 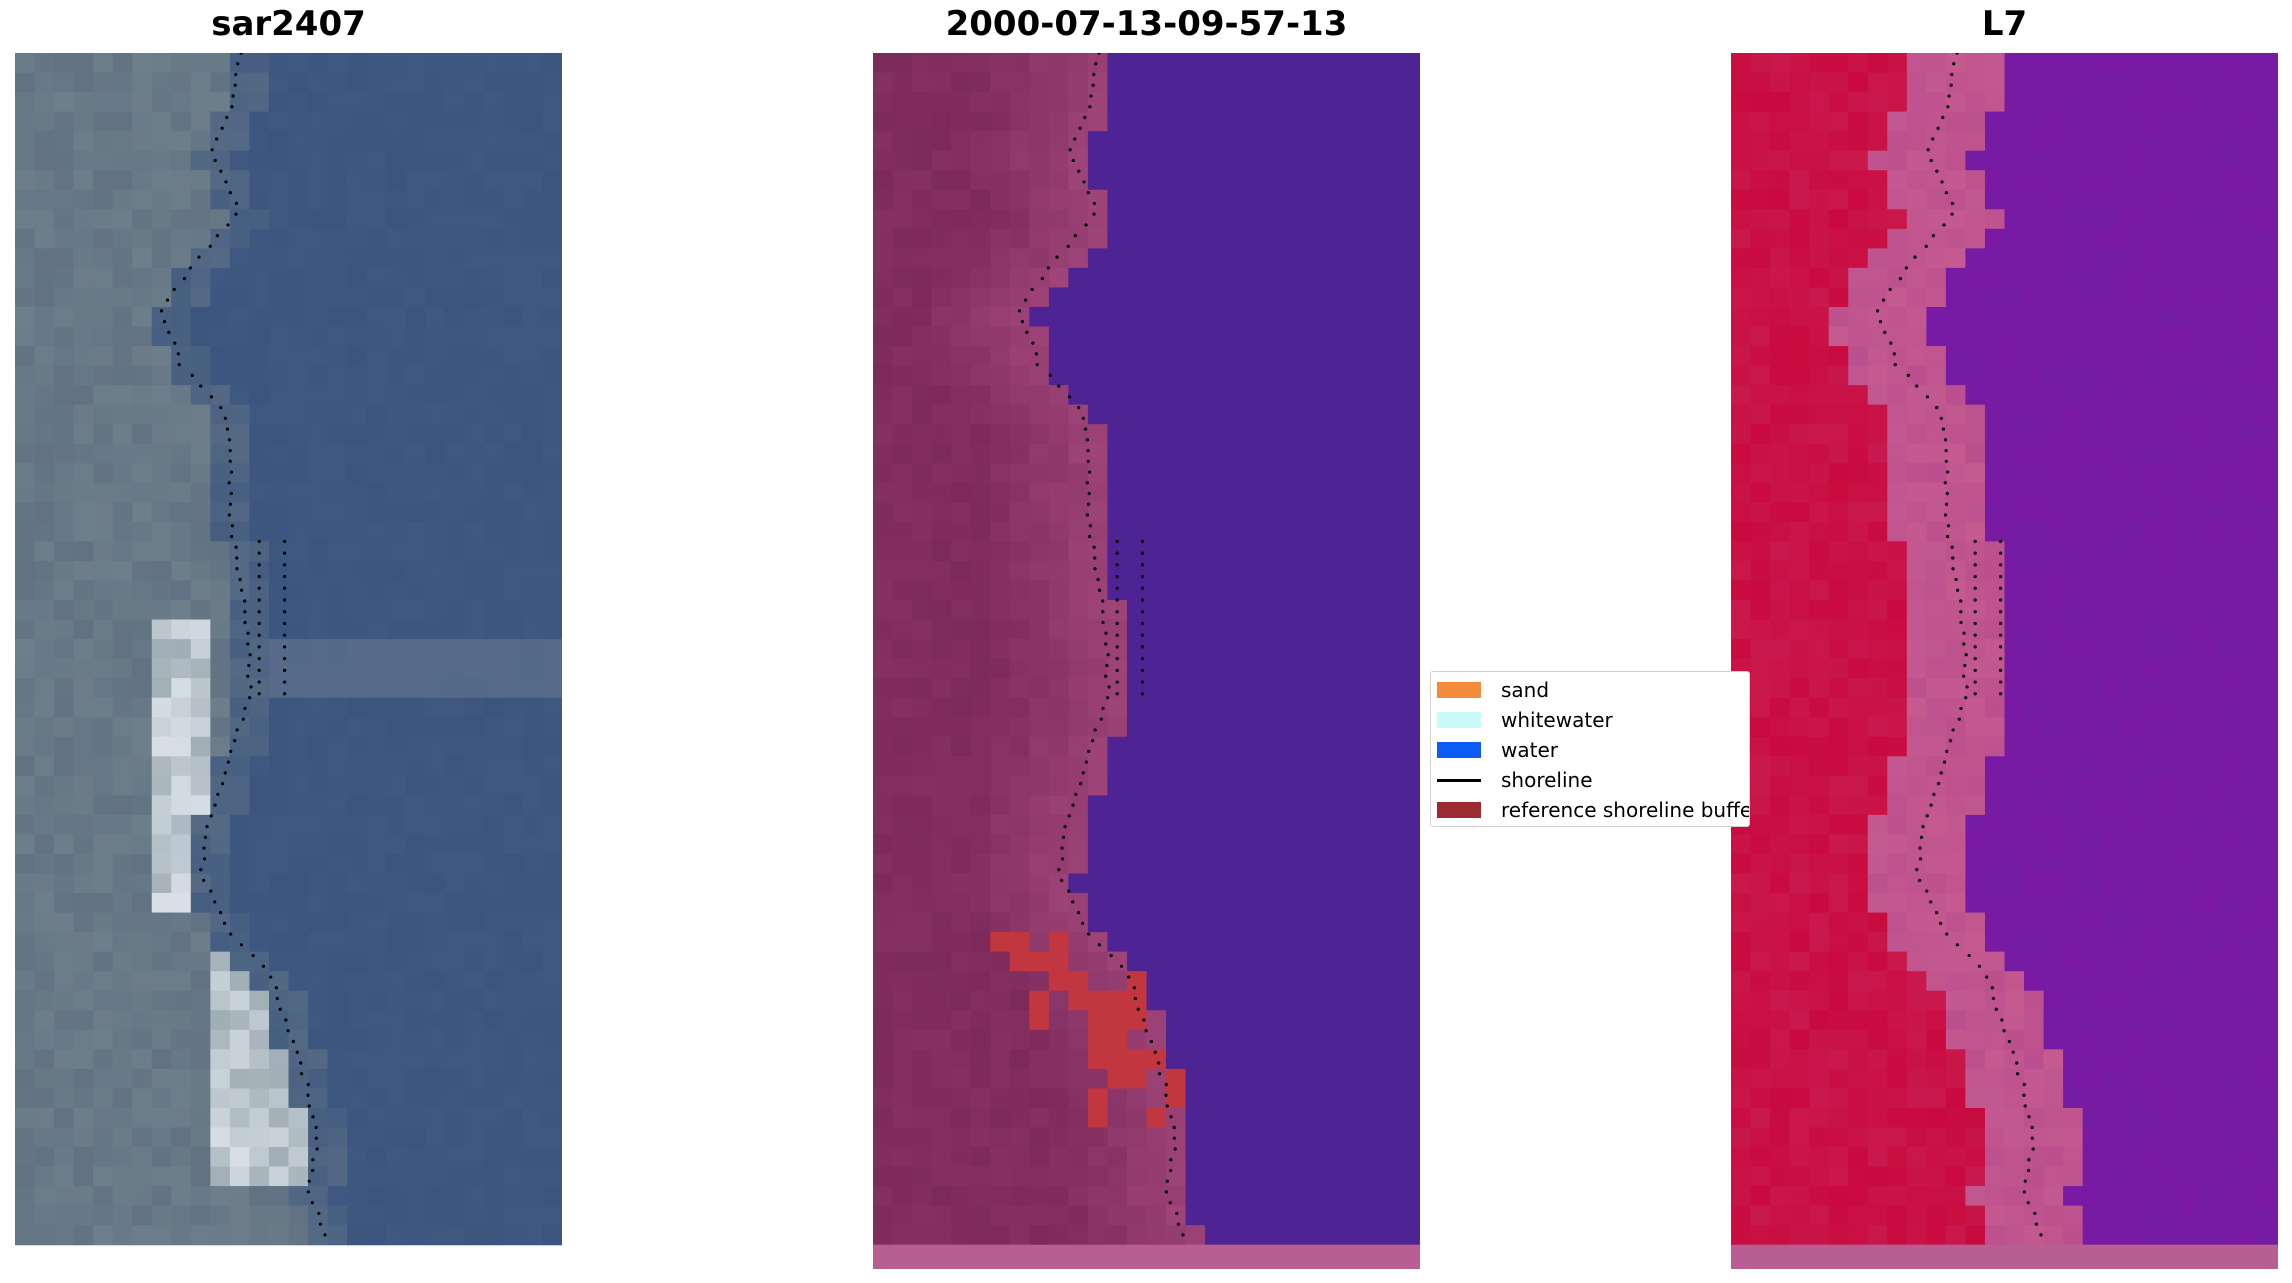 I want to click on legend-item-reference-buffer: reference shoreline buffer, so click(x=1593, y=810).